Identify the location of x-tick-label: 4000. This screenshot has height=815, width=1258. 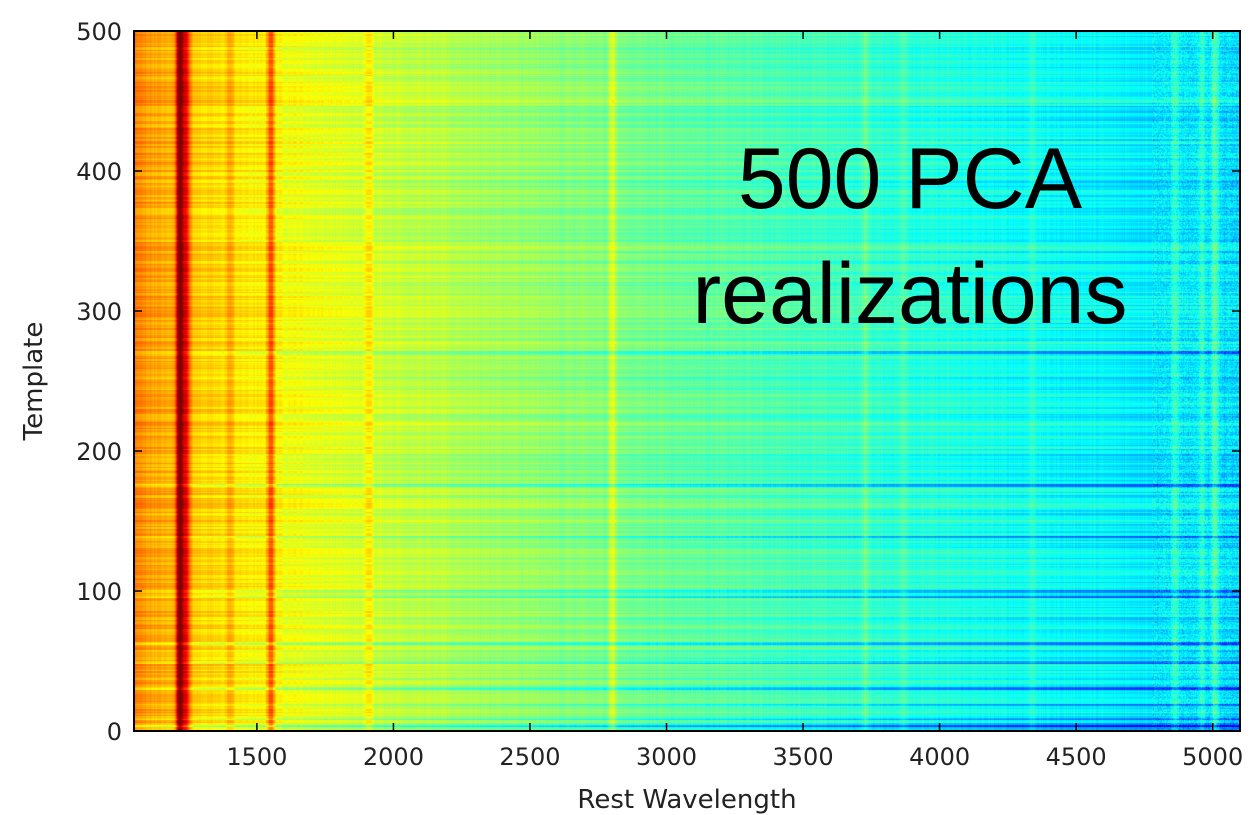
(939, 757).